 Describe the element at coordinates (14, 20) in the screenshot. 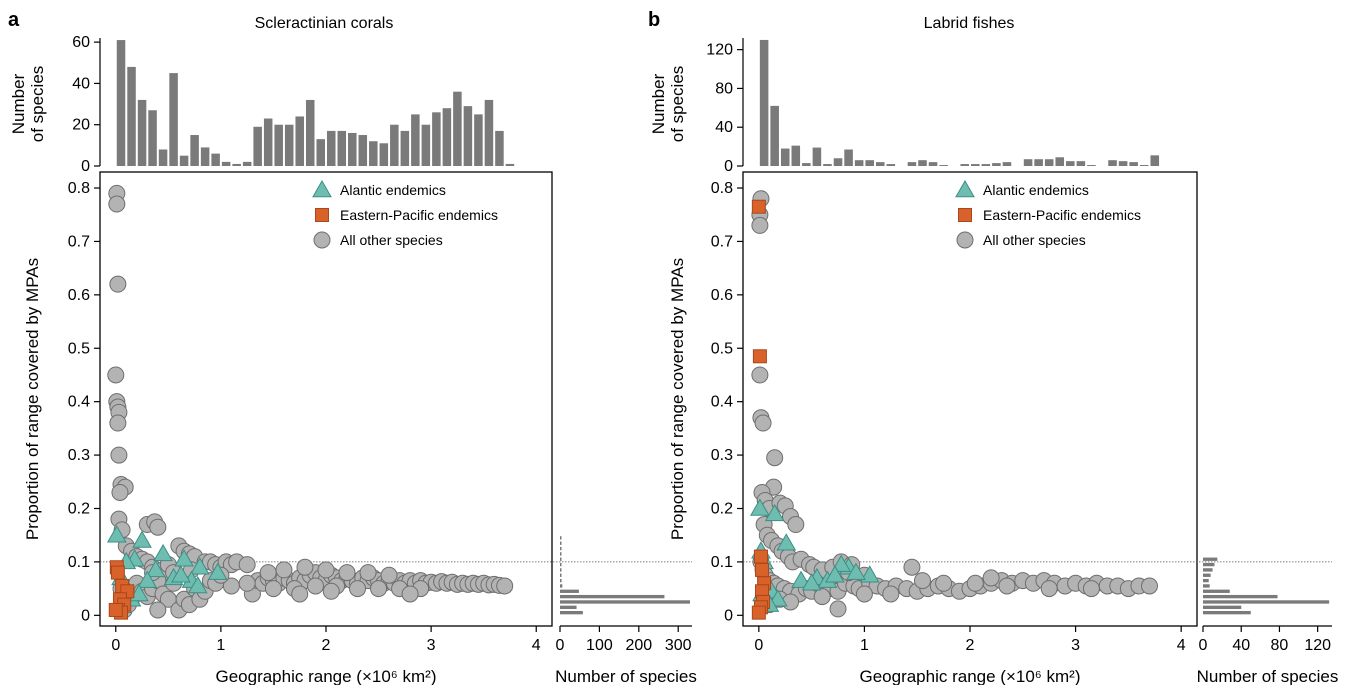

I see `panel-letter: a` at that location.